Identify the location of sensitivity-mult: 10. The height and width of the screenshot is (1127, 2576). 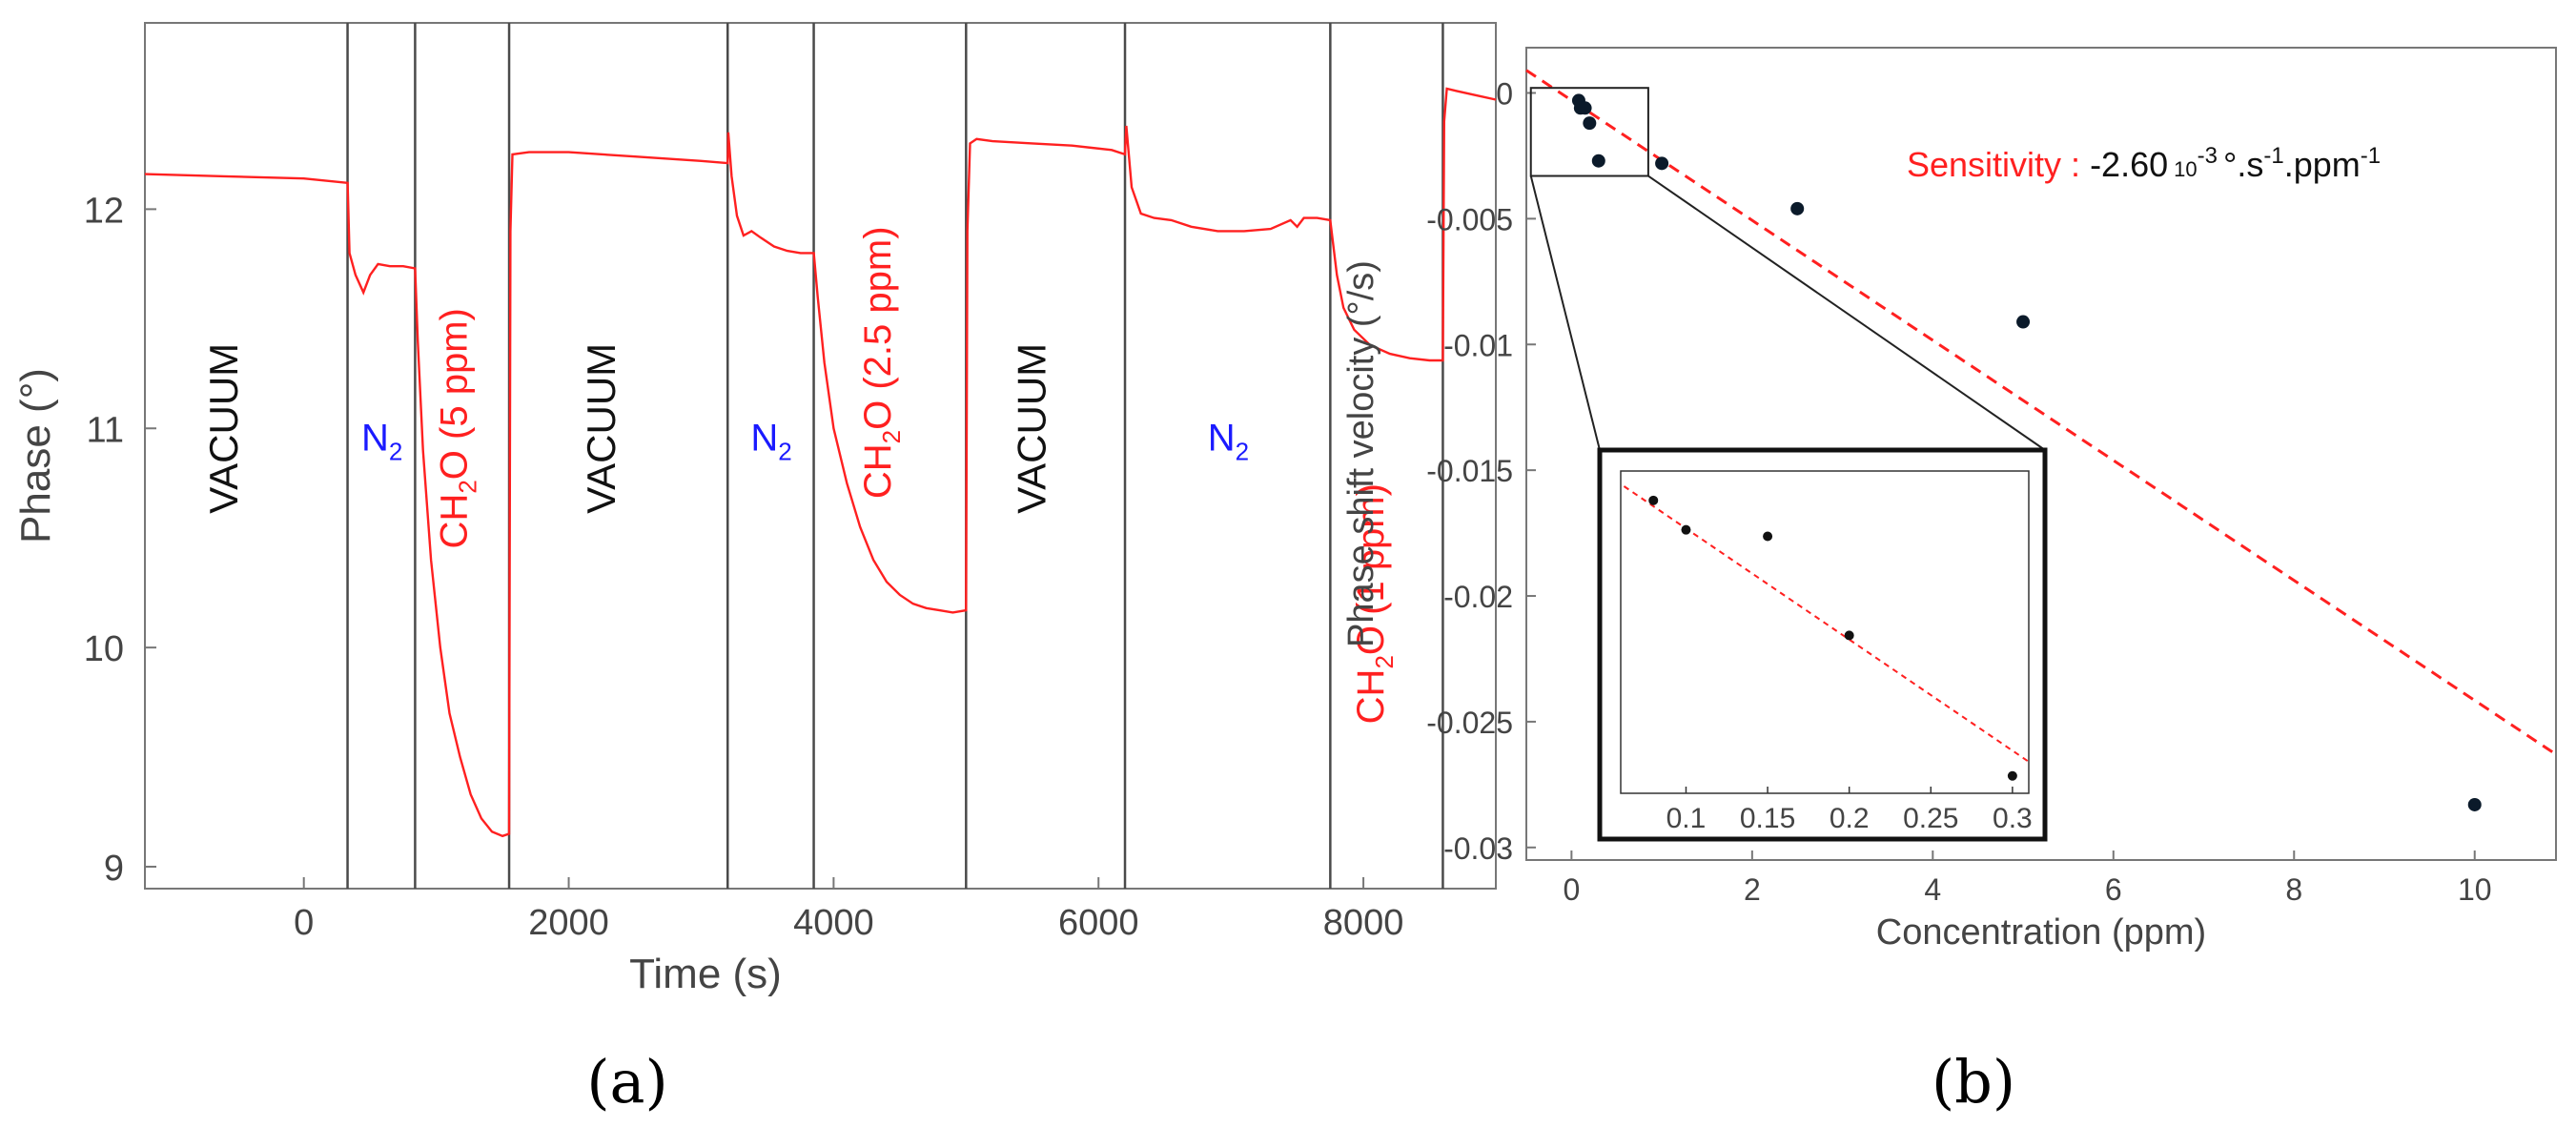
(2185, 169).